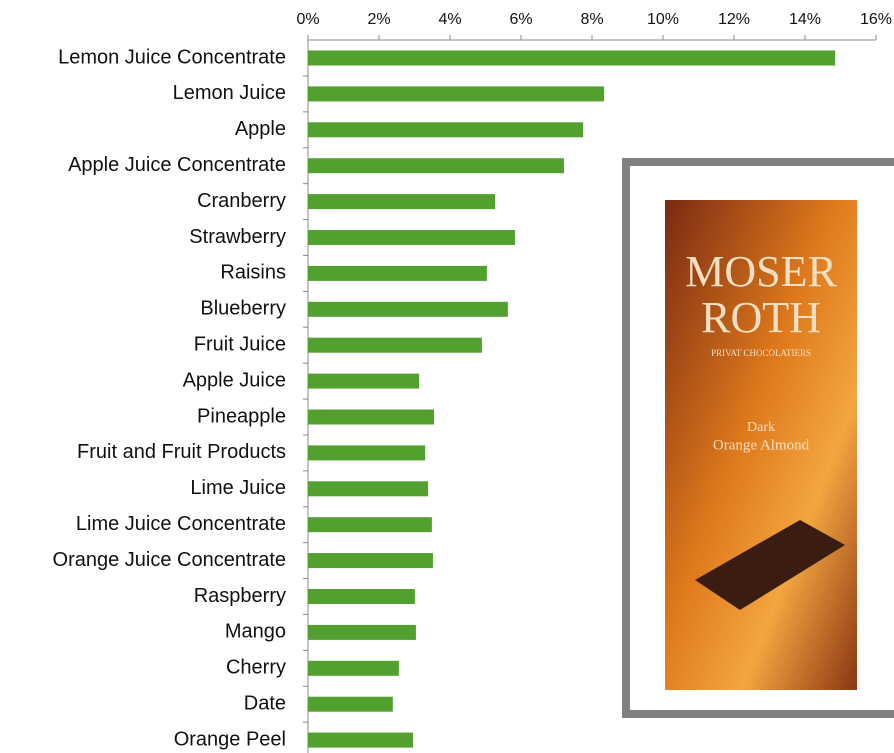 This screenshot has height=753, width=894. I want to click on y-tick-label: Cranberry, so click(241, 201).